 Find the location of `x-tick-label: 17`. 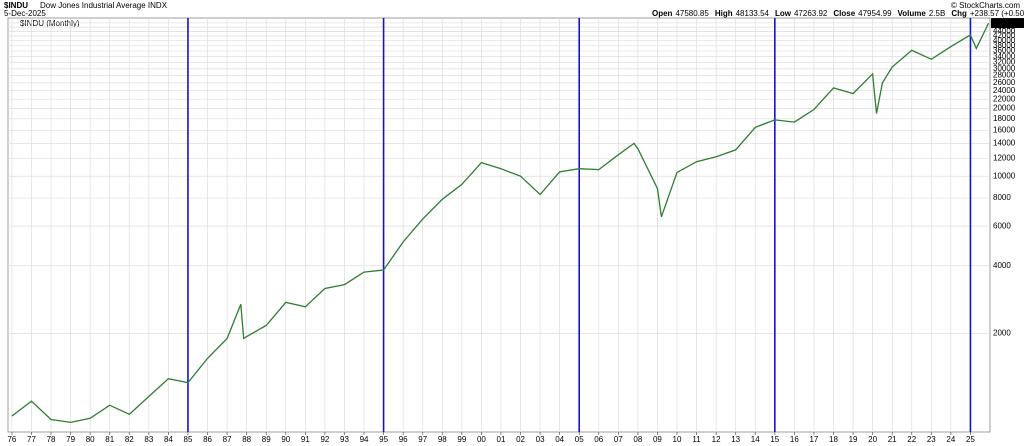

x-tick-label: 17 is located at coordinates (813, 439).